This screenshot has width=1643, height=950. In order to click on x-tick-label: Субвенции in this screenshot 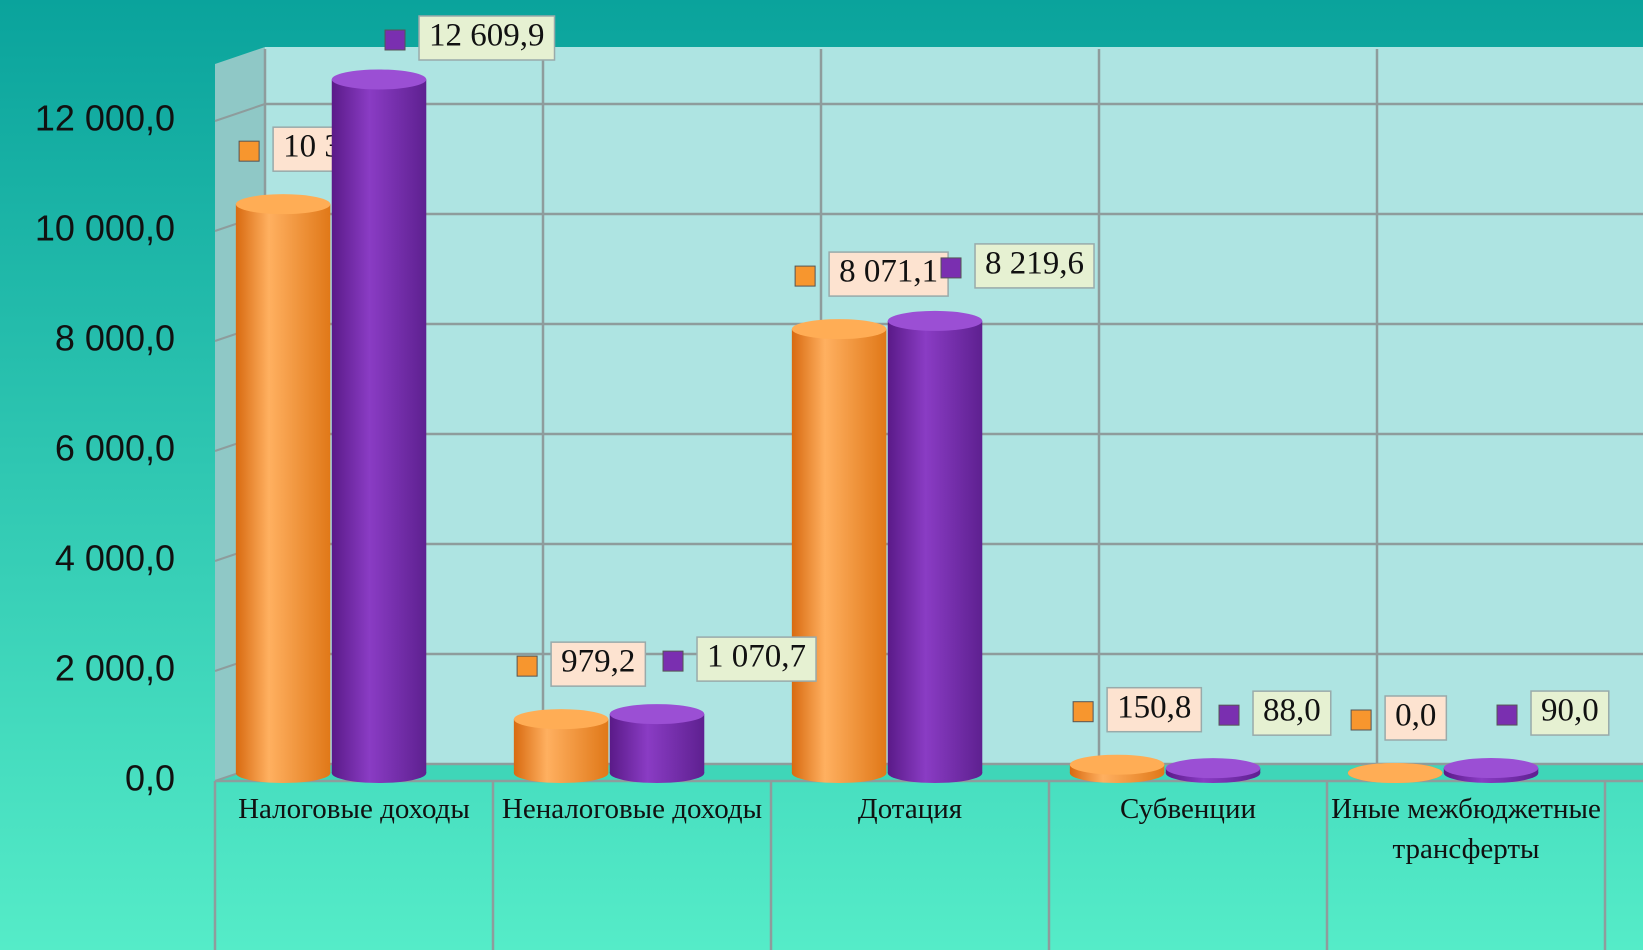, I will do `click(1188, 809)`.